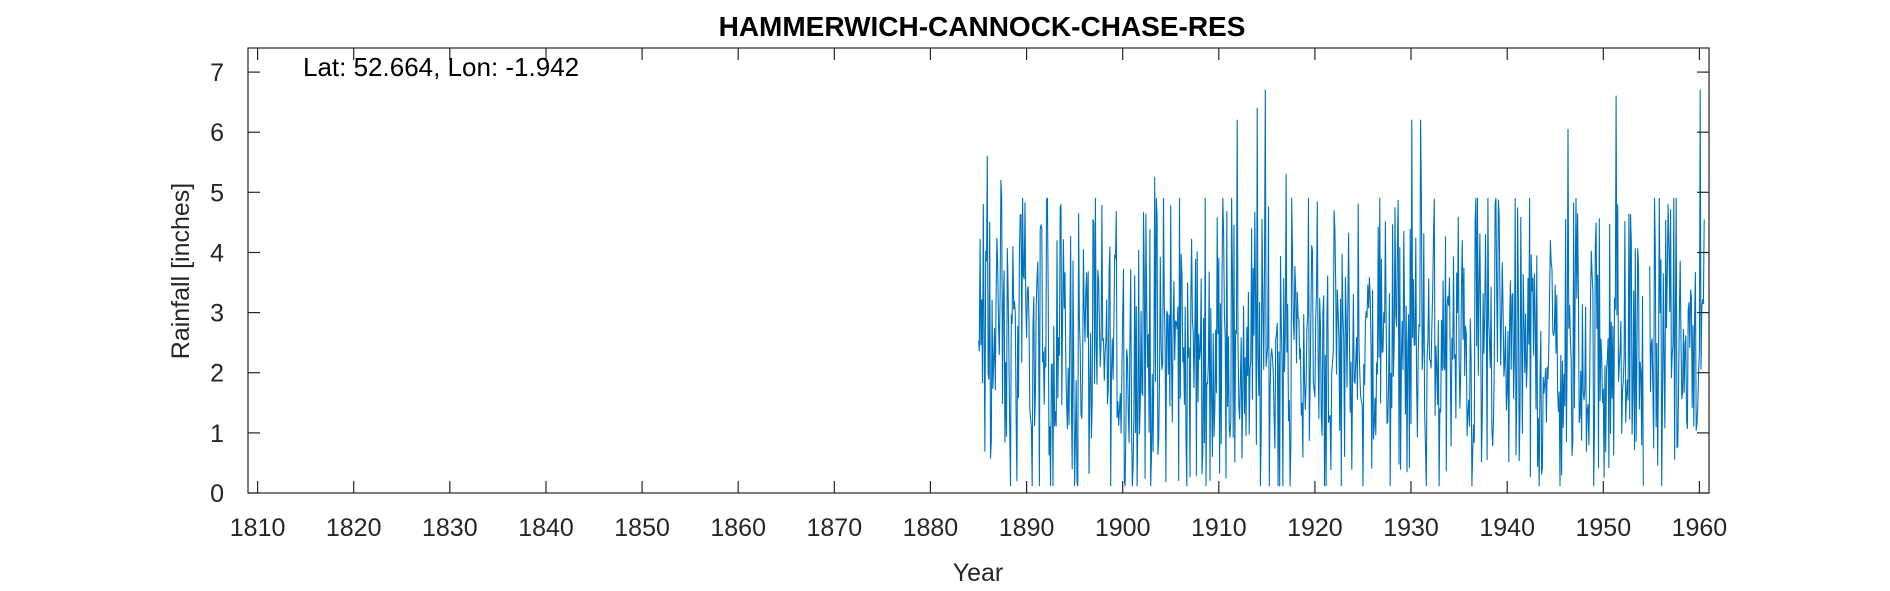 This screenshot has height=591, width=1890. What do you see at coordinates (258, 528) in the screenshot?
I see `x-tick-label: 1810` at bounding box center [258, 528].